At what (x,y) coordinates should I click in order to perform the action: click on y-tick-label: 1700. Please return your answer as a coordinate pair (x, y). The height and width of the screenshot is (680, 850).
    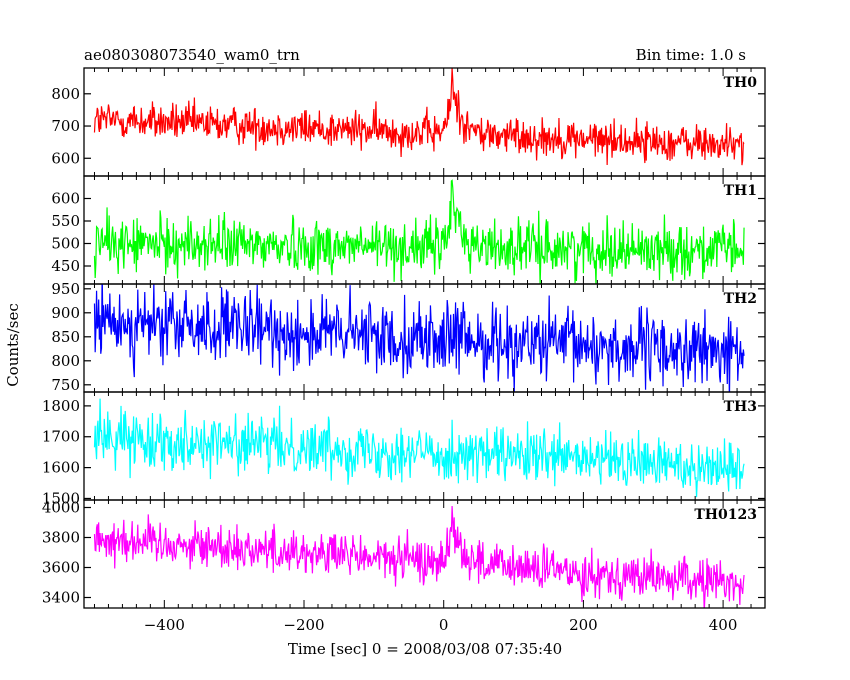
    Looking at the image, I should click on (61, 437).